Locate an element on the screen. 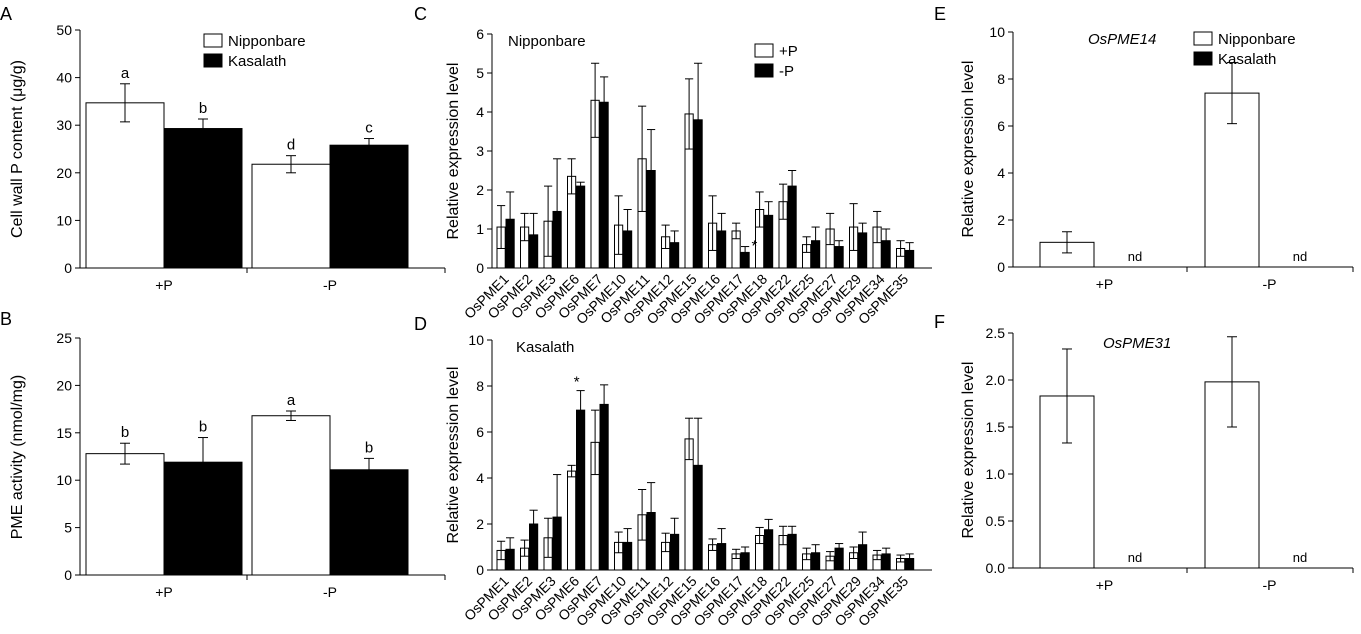  panel-letter: E is located at coordinates (940, 14).